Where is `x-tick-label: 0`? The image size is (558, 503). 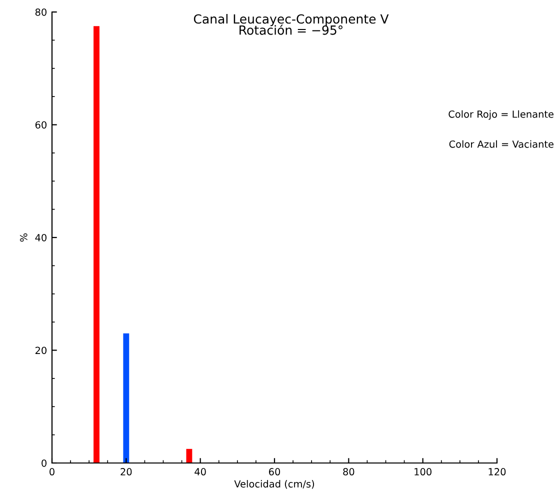 x-tick-label: 0 is located at coordinates (52, 472).